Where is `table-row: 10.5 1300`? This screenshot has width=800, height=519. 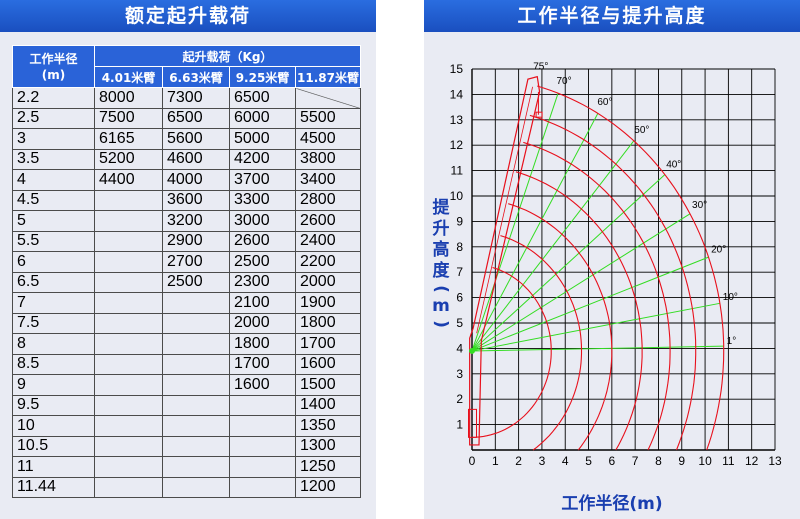
table-row: 10.5 1300 is located at coordinates (186, 446).